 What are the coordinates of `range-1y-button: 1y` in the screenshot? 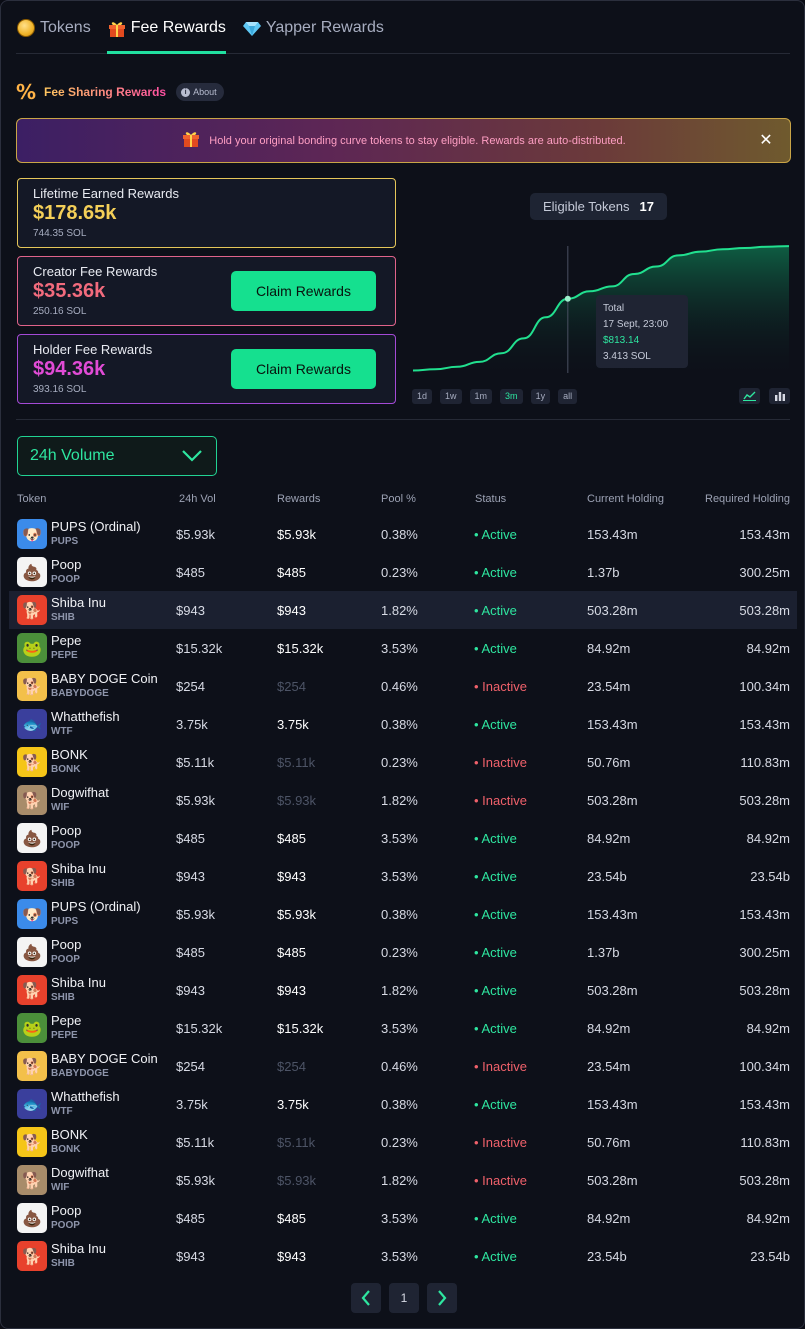 It's located at (540, 396).